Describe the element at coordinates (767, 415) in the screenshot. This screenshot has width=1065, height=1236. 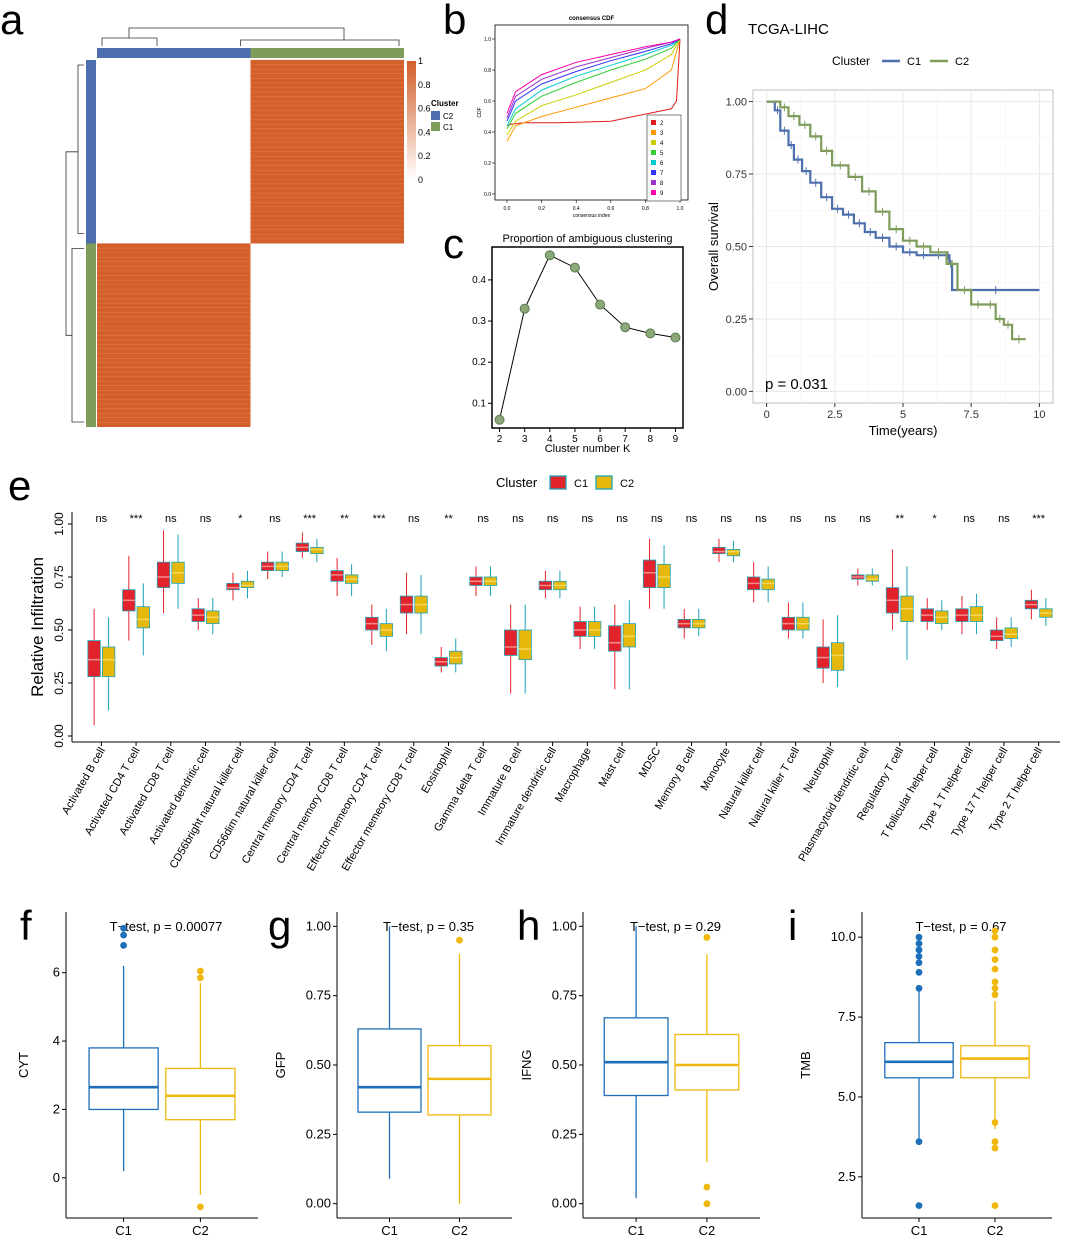
I see `km-x-tick-label: 0` at that location.